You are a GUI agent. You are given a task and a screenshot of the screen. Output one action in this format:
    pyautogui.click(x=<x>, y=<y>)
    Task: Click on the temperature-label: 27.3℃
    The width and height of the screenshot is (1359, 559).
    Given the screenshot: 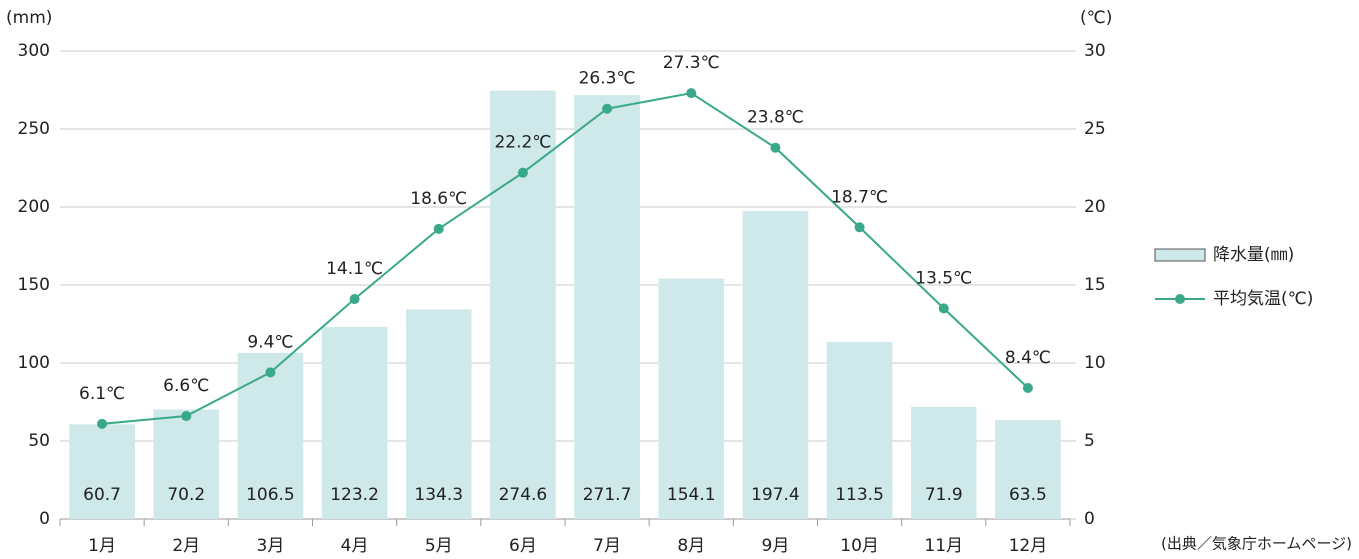 What is the action you would take?
    pyautogui.click(x=691, y=63)
    